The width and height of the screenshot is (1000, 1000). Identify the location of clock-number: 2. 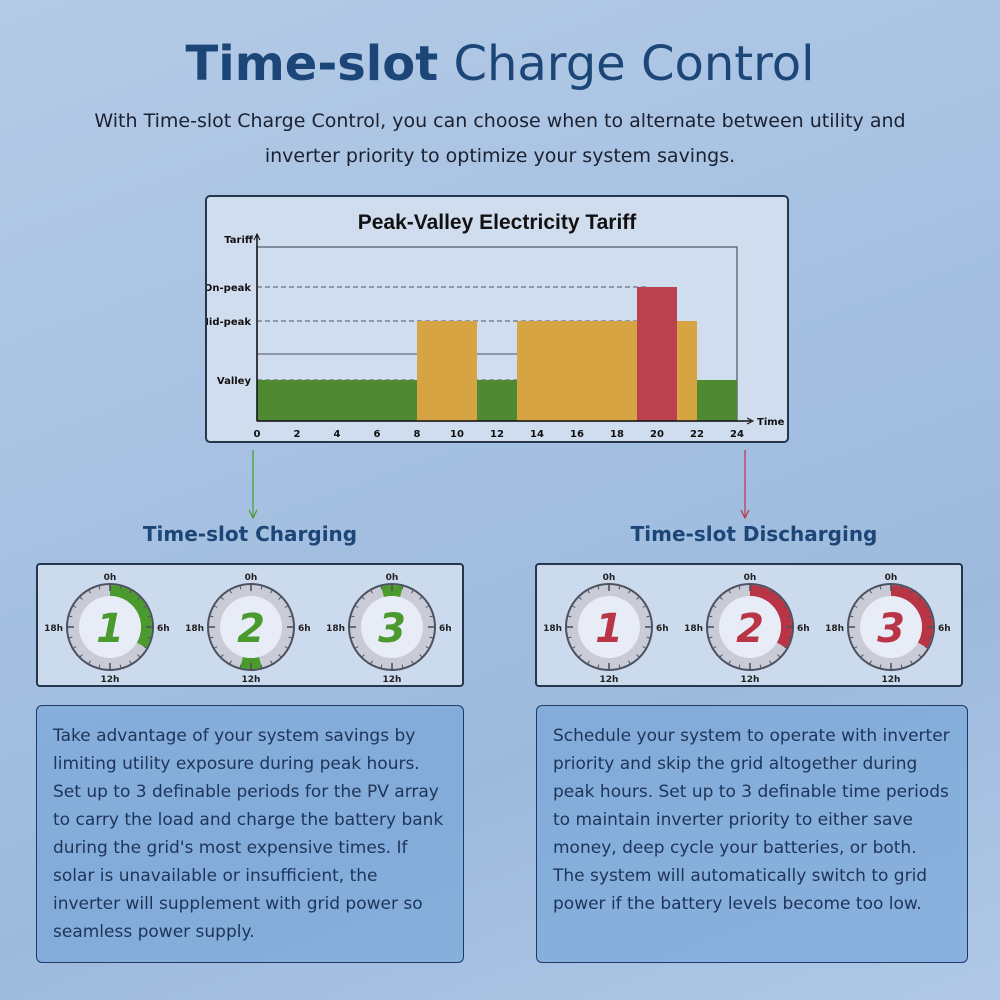
(750, 629).